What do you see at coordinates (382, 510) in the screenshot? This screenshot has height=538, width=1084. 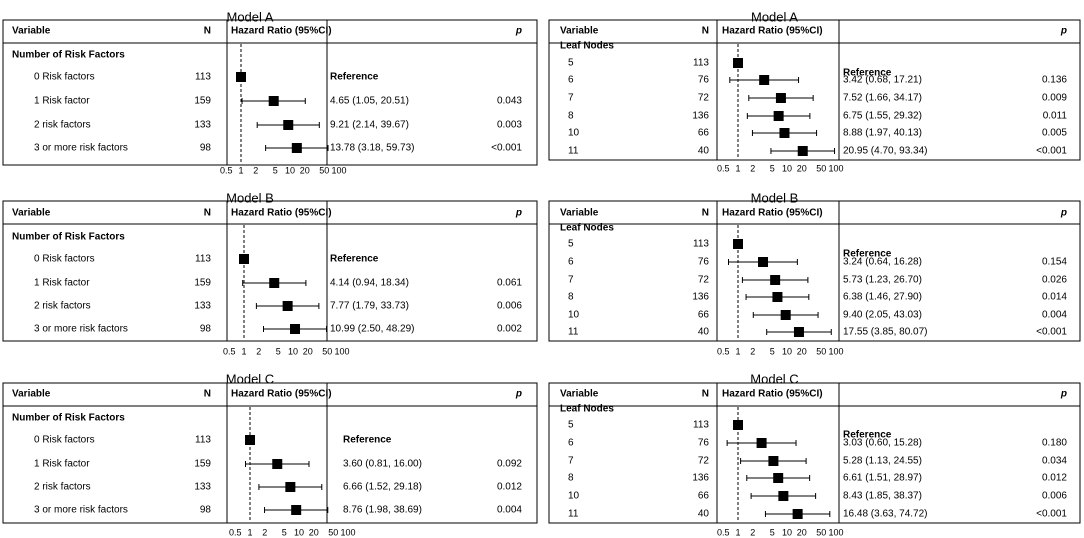 I see `hr-ci-text: 8.76 (1.98, 38.69)` at bounding box center [382, 510].